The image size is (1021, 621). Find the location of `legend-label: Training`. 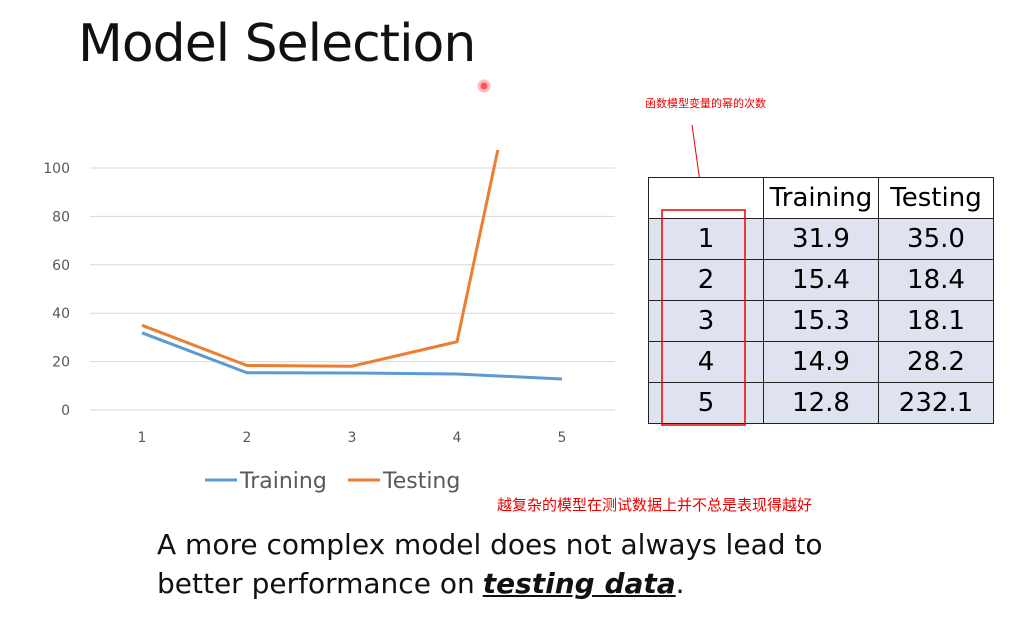

legend-label: Training is located at coordinates (283, 481).